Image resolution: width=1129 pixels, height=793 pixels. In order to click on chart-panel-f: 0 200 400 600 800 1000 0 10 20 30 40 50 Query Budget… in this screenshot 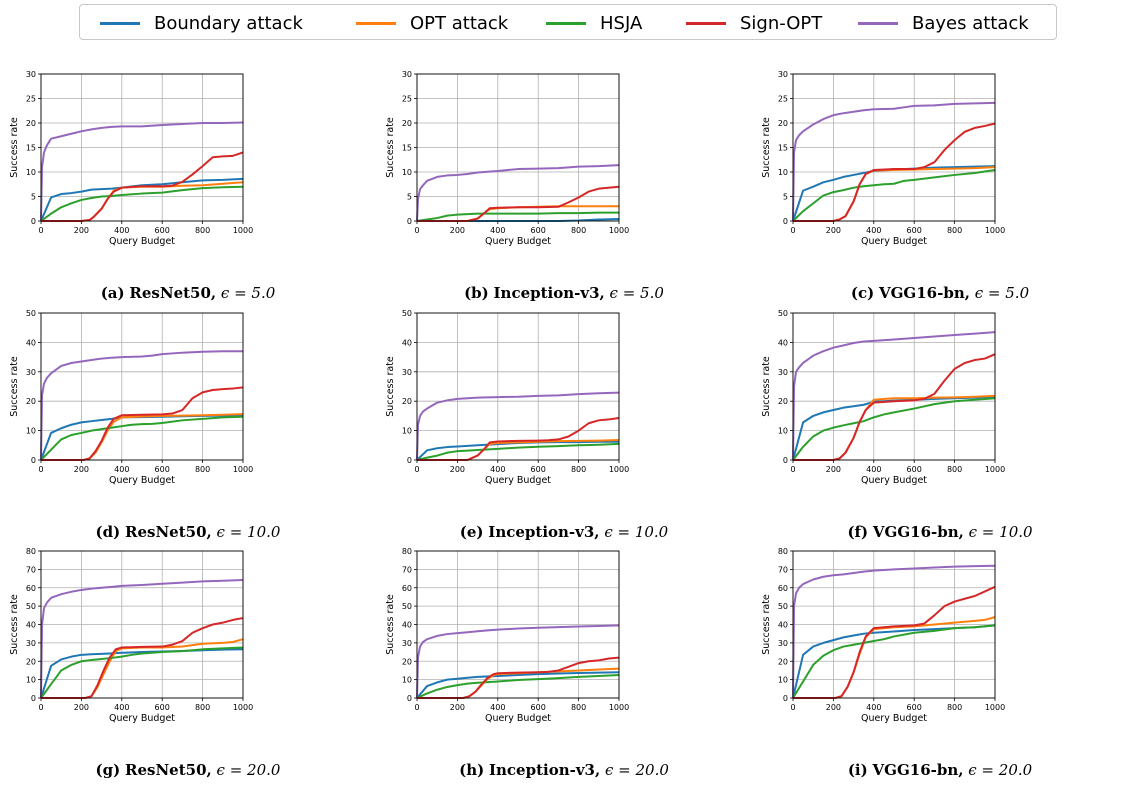, I will do `click(940, 430)`.